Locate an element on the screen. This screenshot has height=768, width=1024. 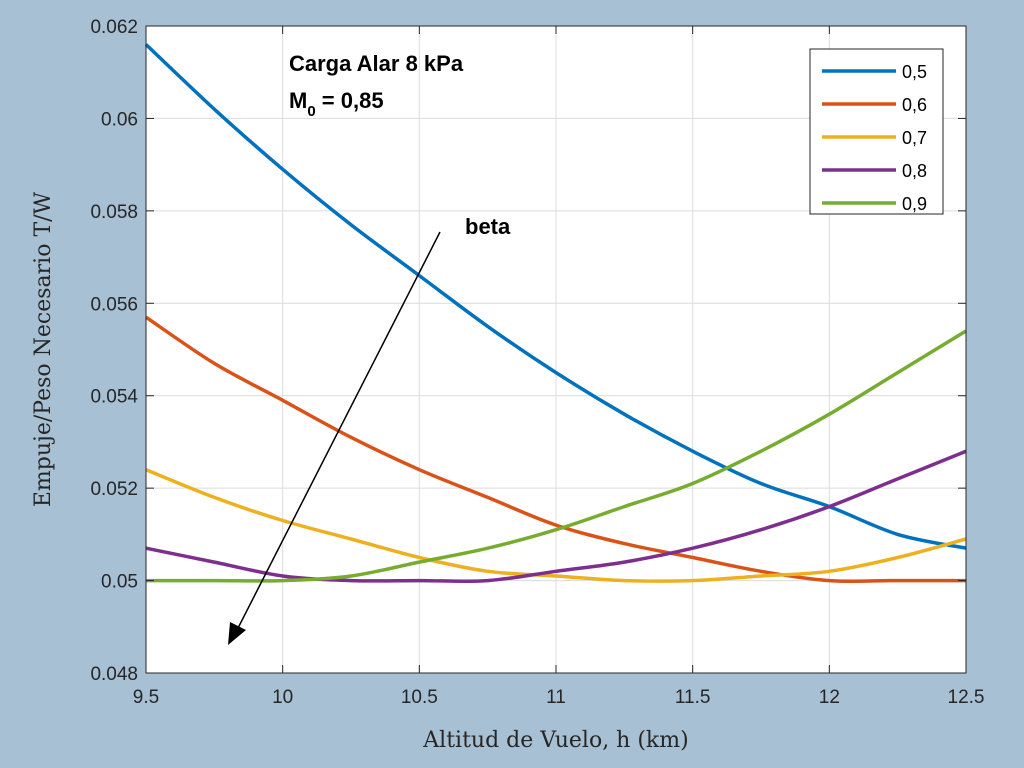
legend-box is located at coordinates (876, 131).